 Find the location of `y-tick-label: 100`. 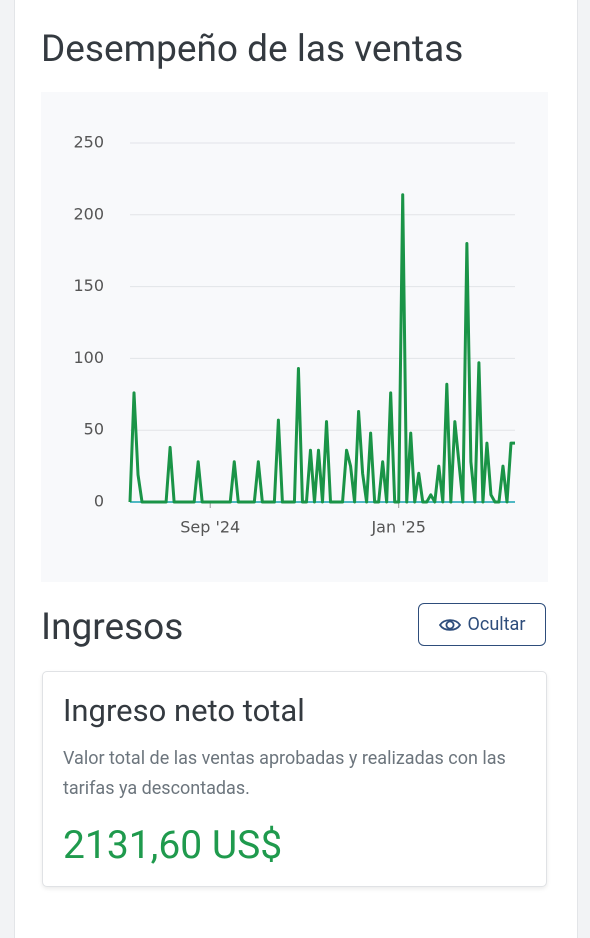

y-tick-label: 100 is located at coordinates (88, 357).